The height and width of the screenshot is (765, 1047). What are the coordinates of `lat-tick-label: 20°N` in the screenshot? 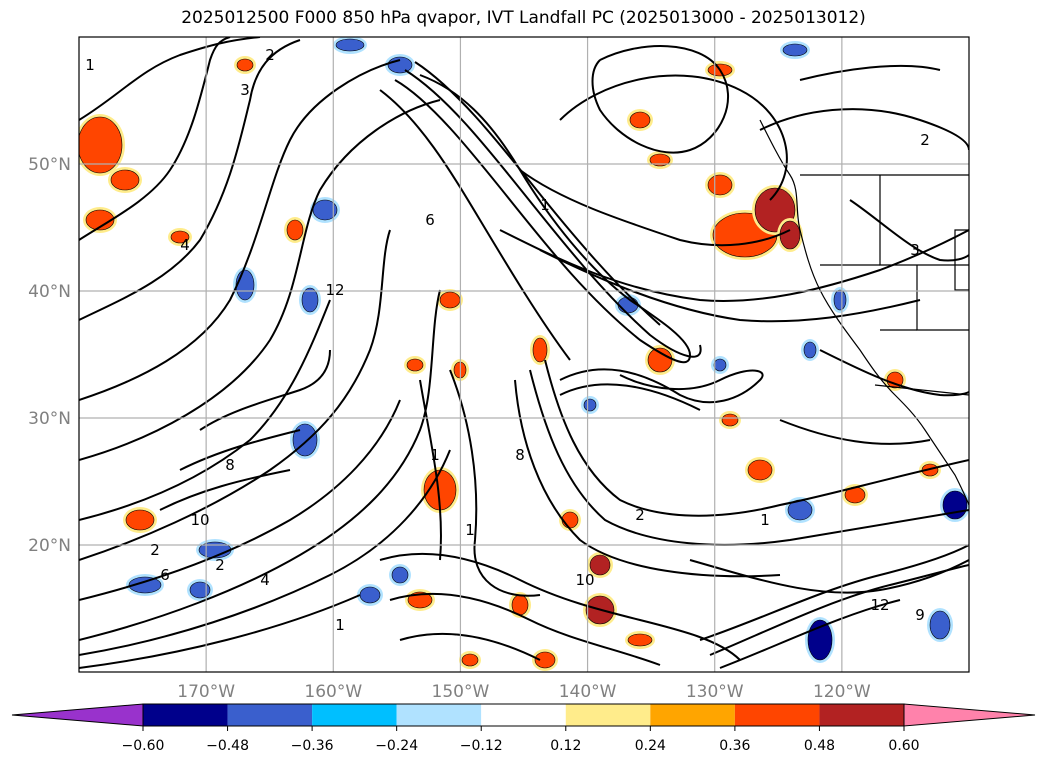 It's located at (49, 546).